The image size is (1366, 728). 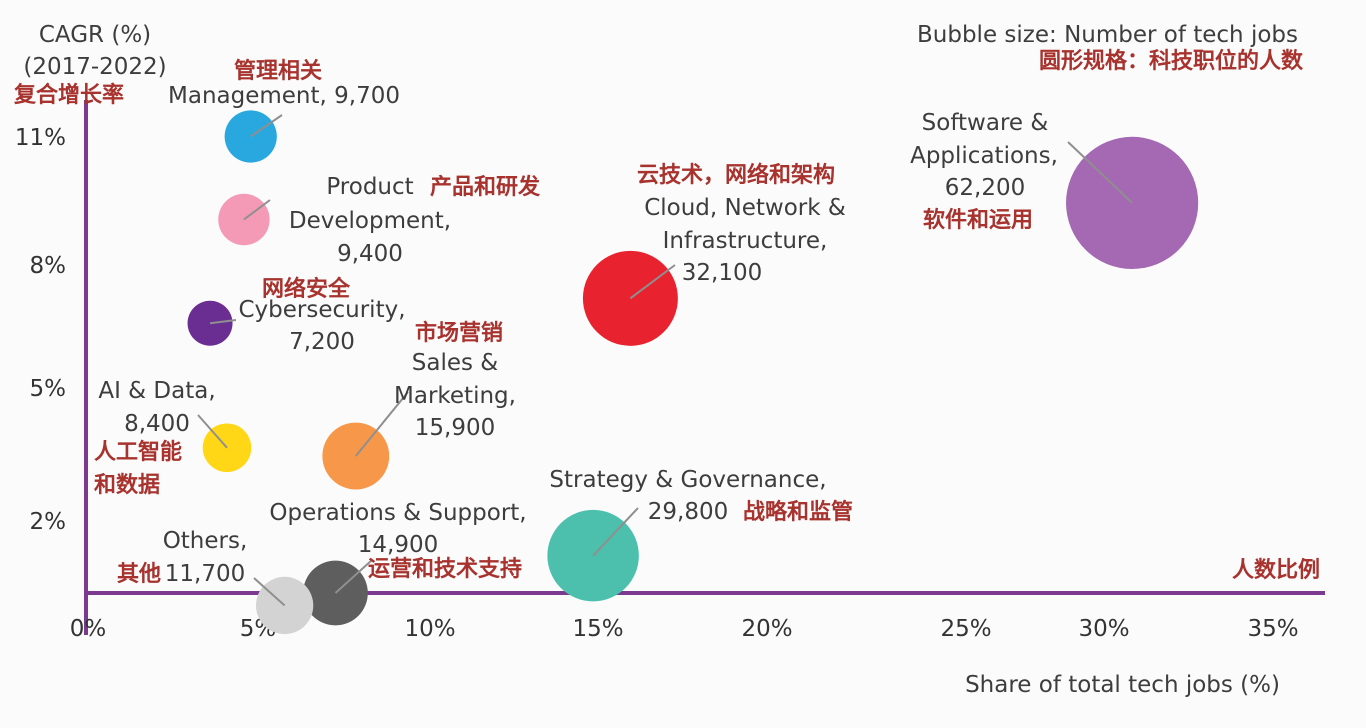 I want to click on y-axis-title-cn: 复合增长率, so click(x=68, y=95).